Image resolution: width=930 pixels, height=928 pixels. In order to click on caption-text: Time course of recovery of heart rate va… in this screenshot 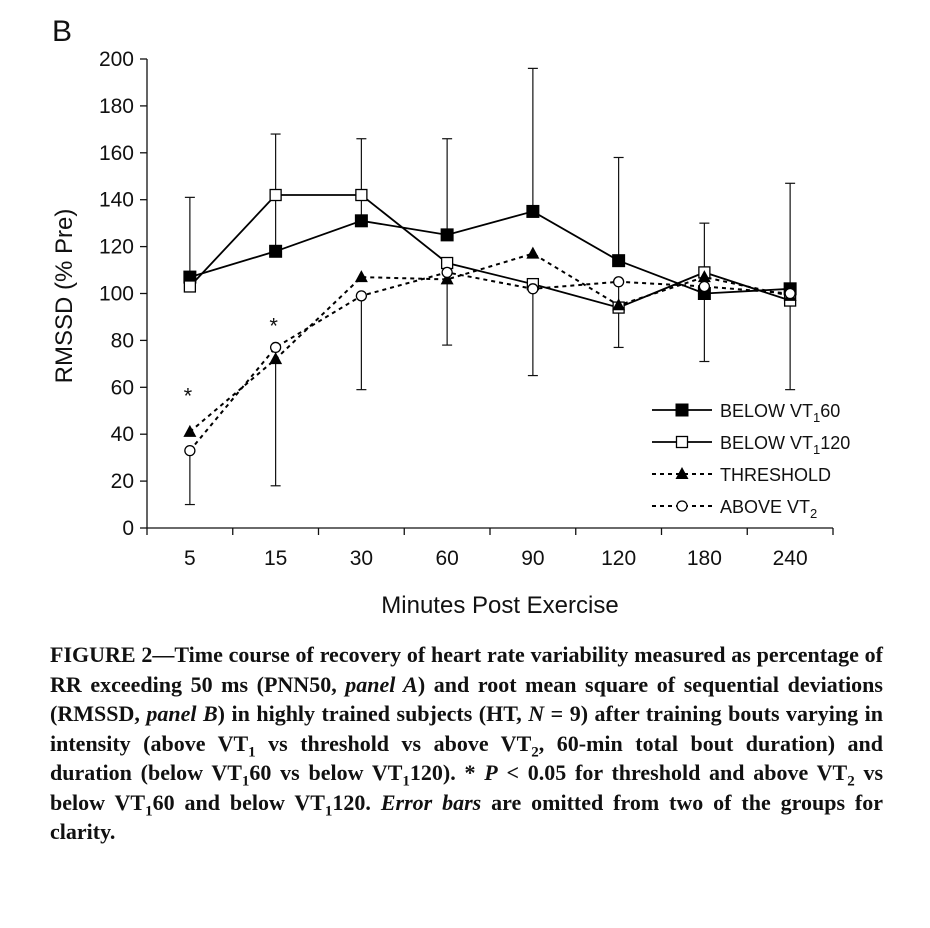, I will do `click(466, 669)`.